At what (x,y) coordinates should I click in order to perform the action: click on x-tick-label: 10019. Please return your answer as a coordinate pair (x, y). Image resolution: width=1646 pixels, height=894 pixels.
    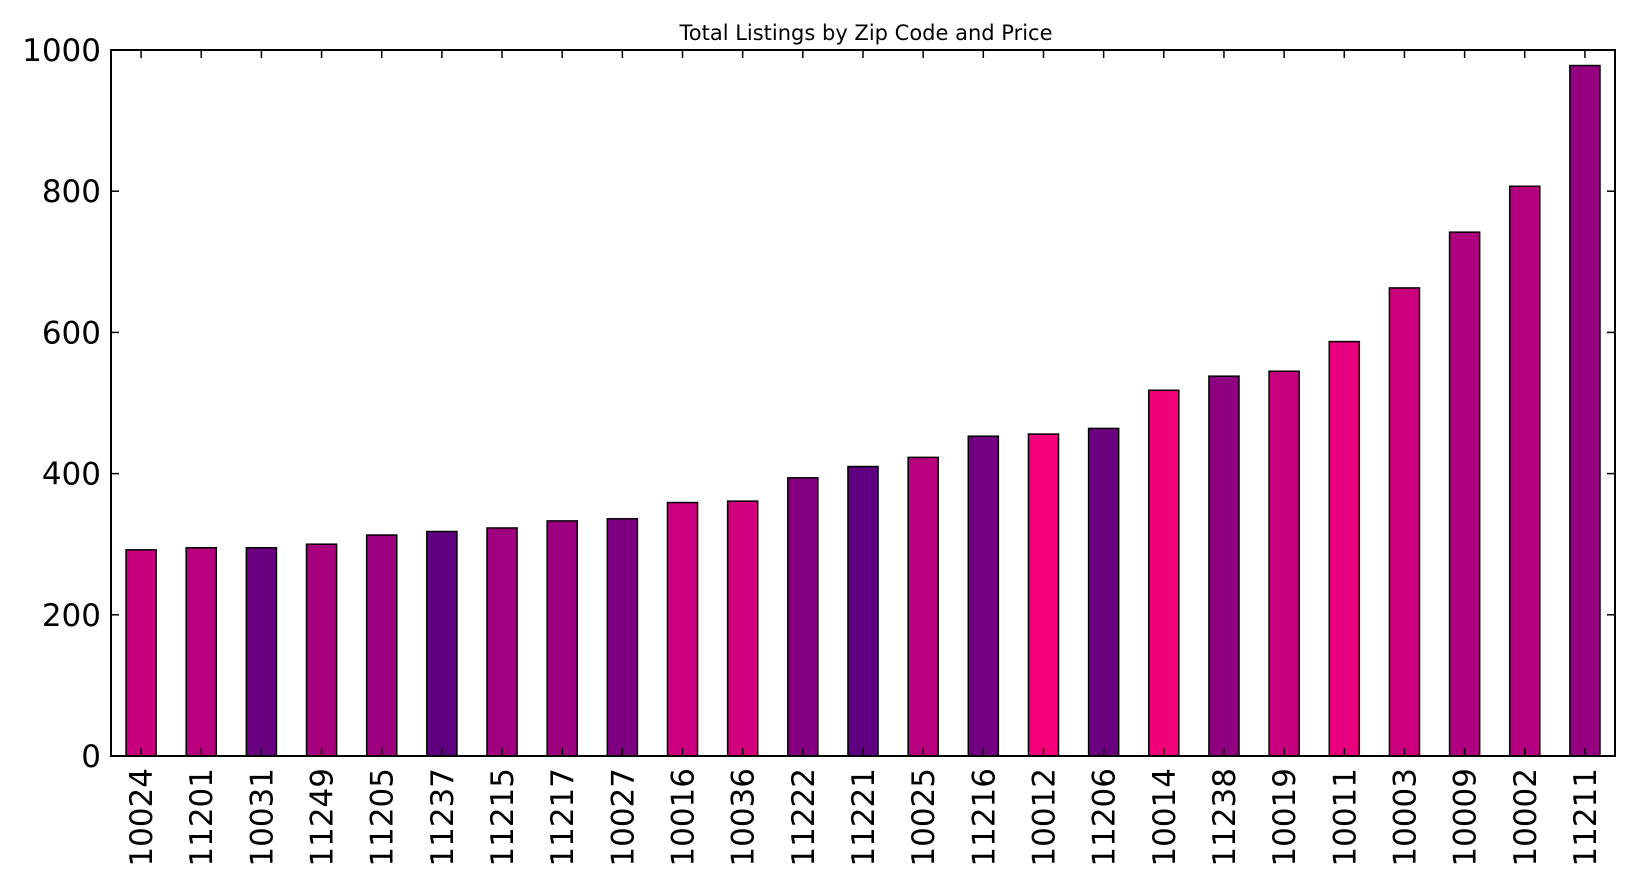
    Looking at the image, I should click on (1285, 817).